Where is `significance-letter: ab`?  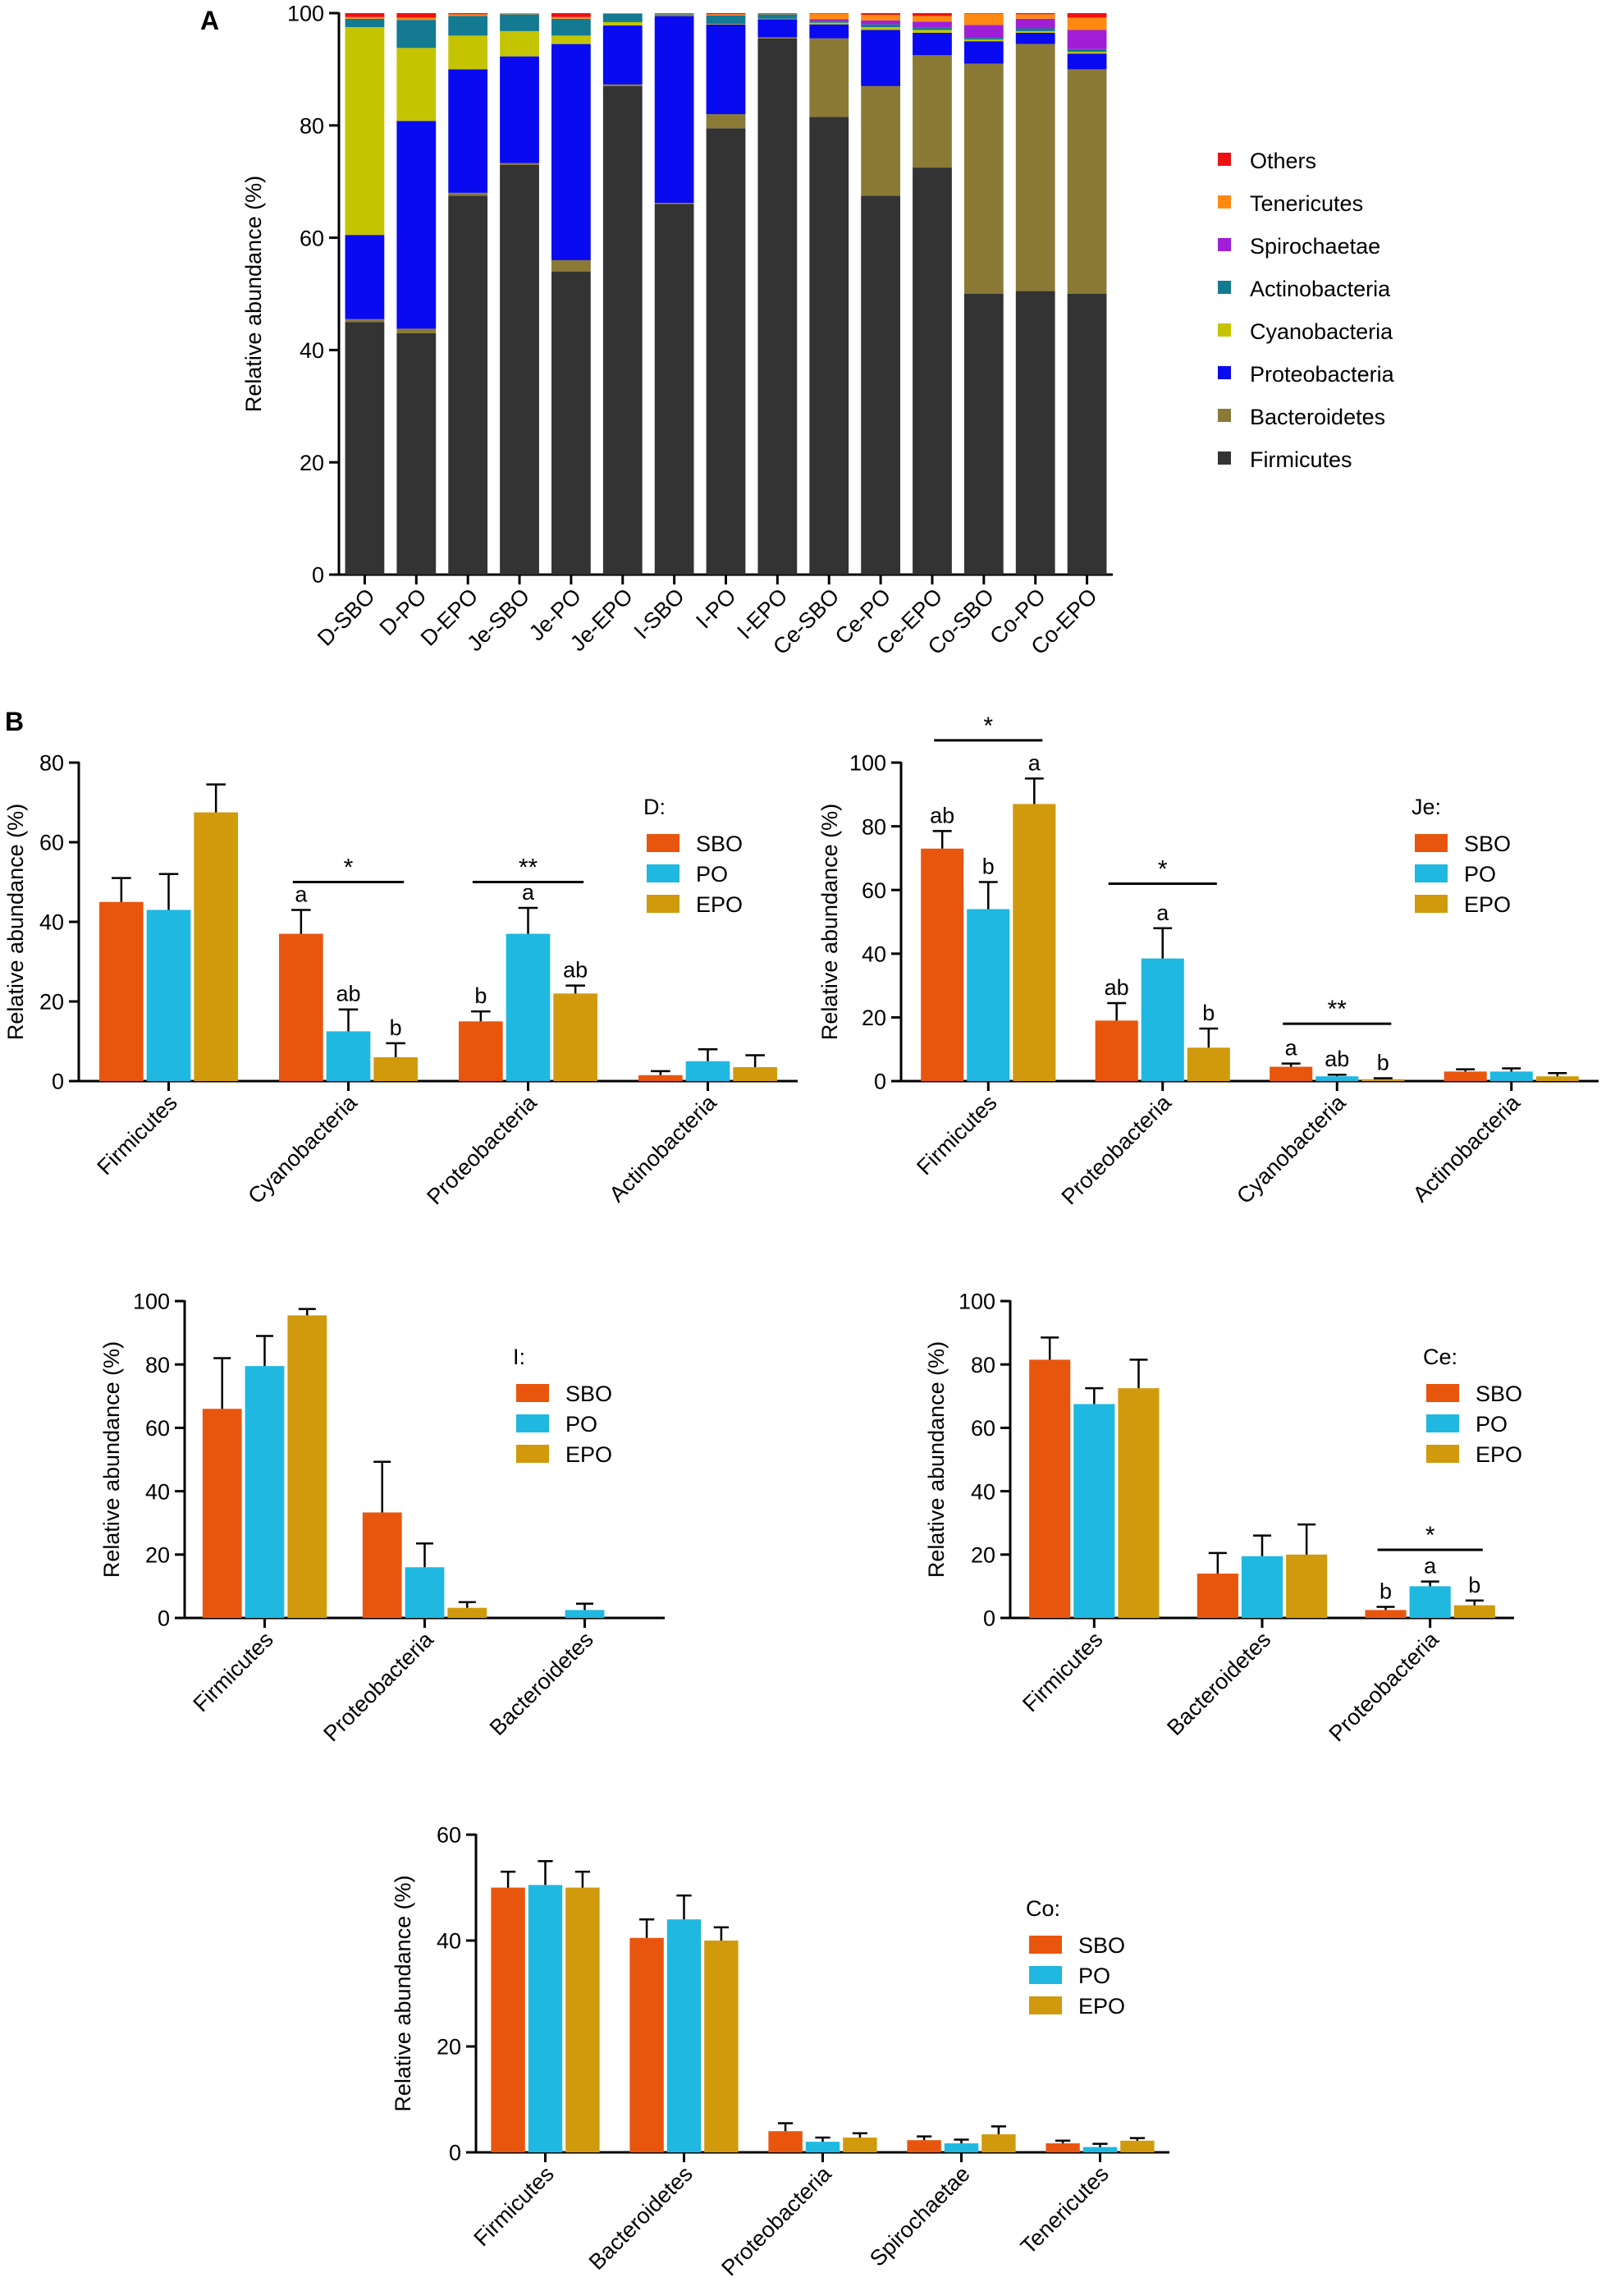
significance-letter: ab is located at coordinates (942, 815).